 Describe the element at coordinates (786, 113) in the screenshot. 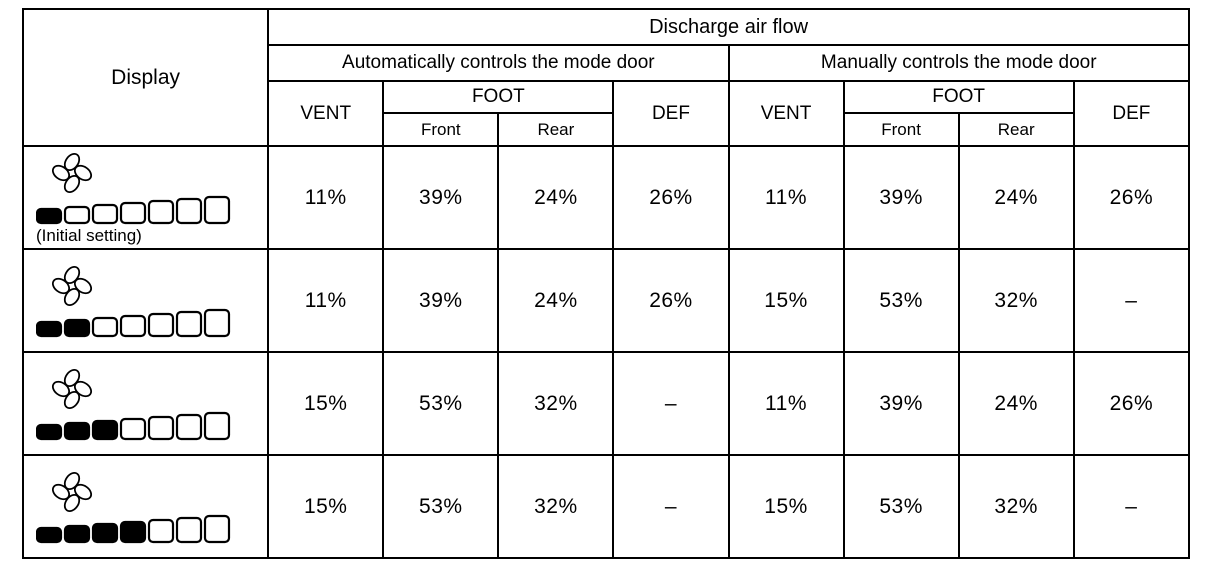

I see `manual-vent-header: VENT` at that location.